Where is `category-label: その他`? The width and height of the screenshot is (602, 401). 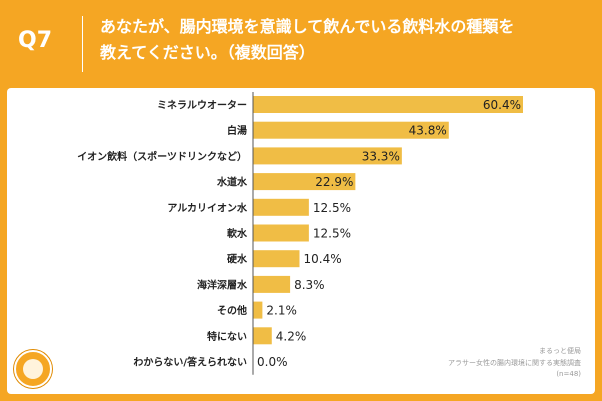 category-label: その他 is located at coordinates (232, 310).